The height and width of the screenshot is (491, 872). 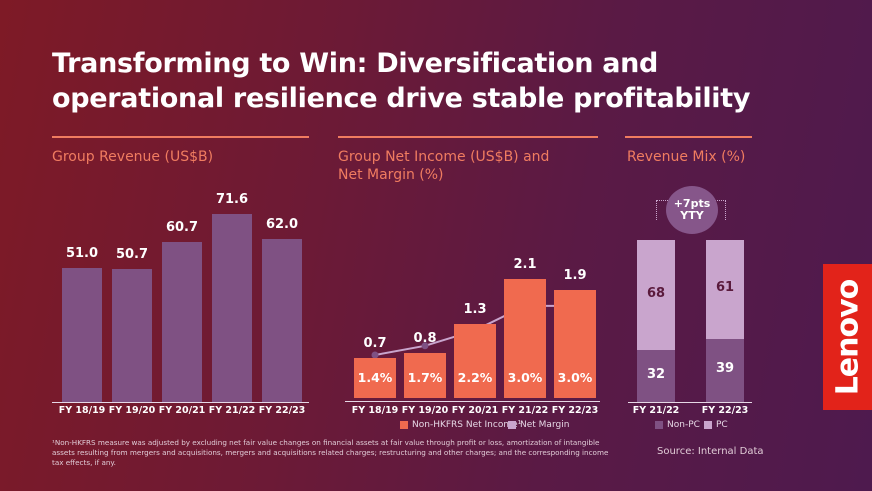 I want to click on pc-value-label: 68, so click(x=656, y=294).